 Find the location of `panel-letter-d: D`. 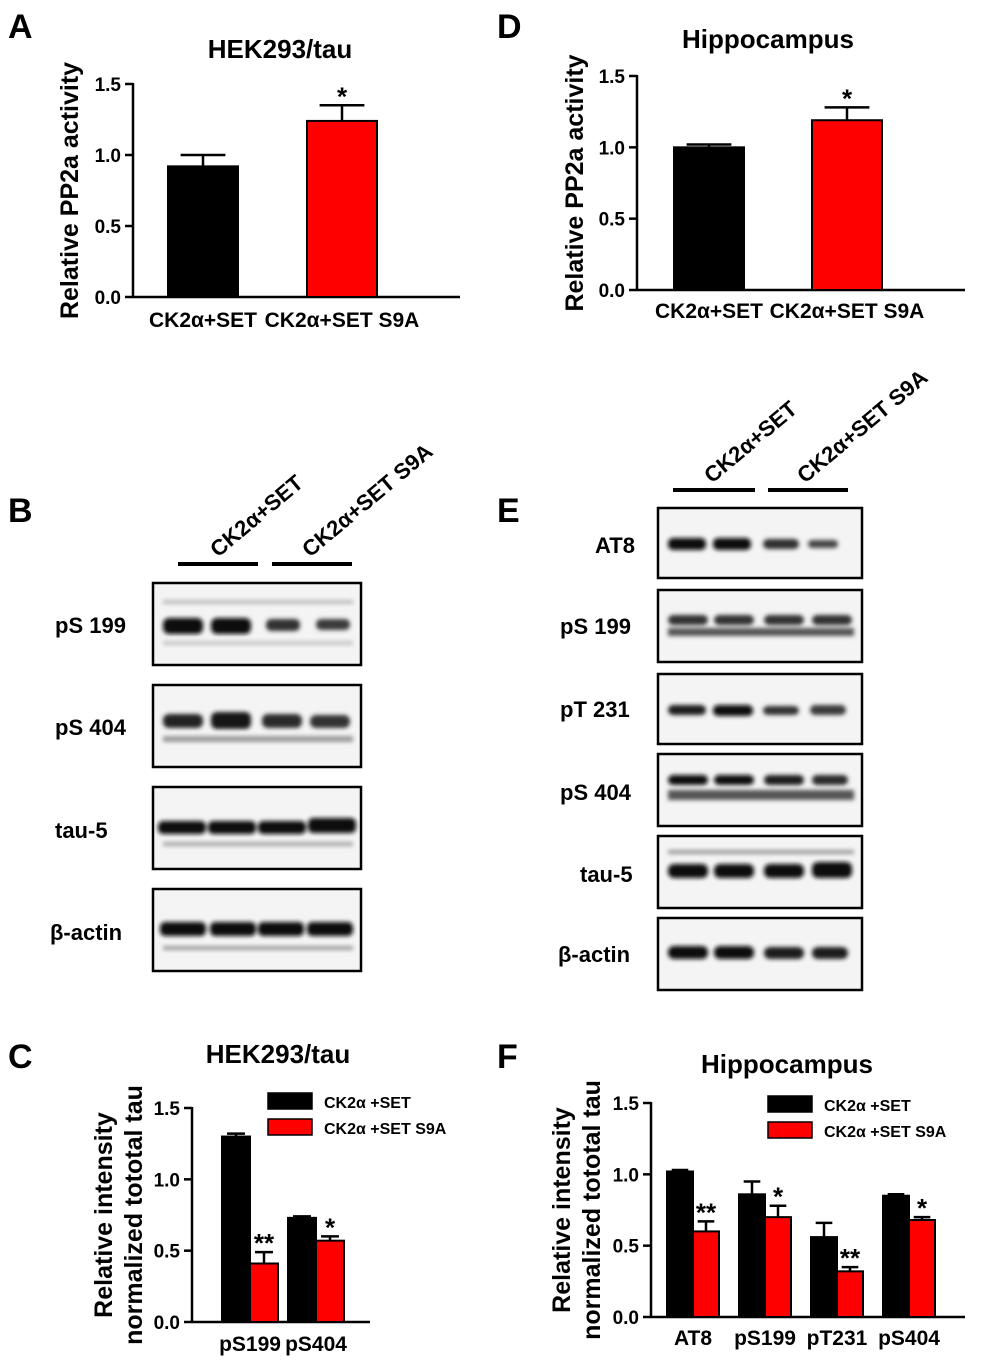

panel-letter-d: D is located at coordinates (509, 27).